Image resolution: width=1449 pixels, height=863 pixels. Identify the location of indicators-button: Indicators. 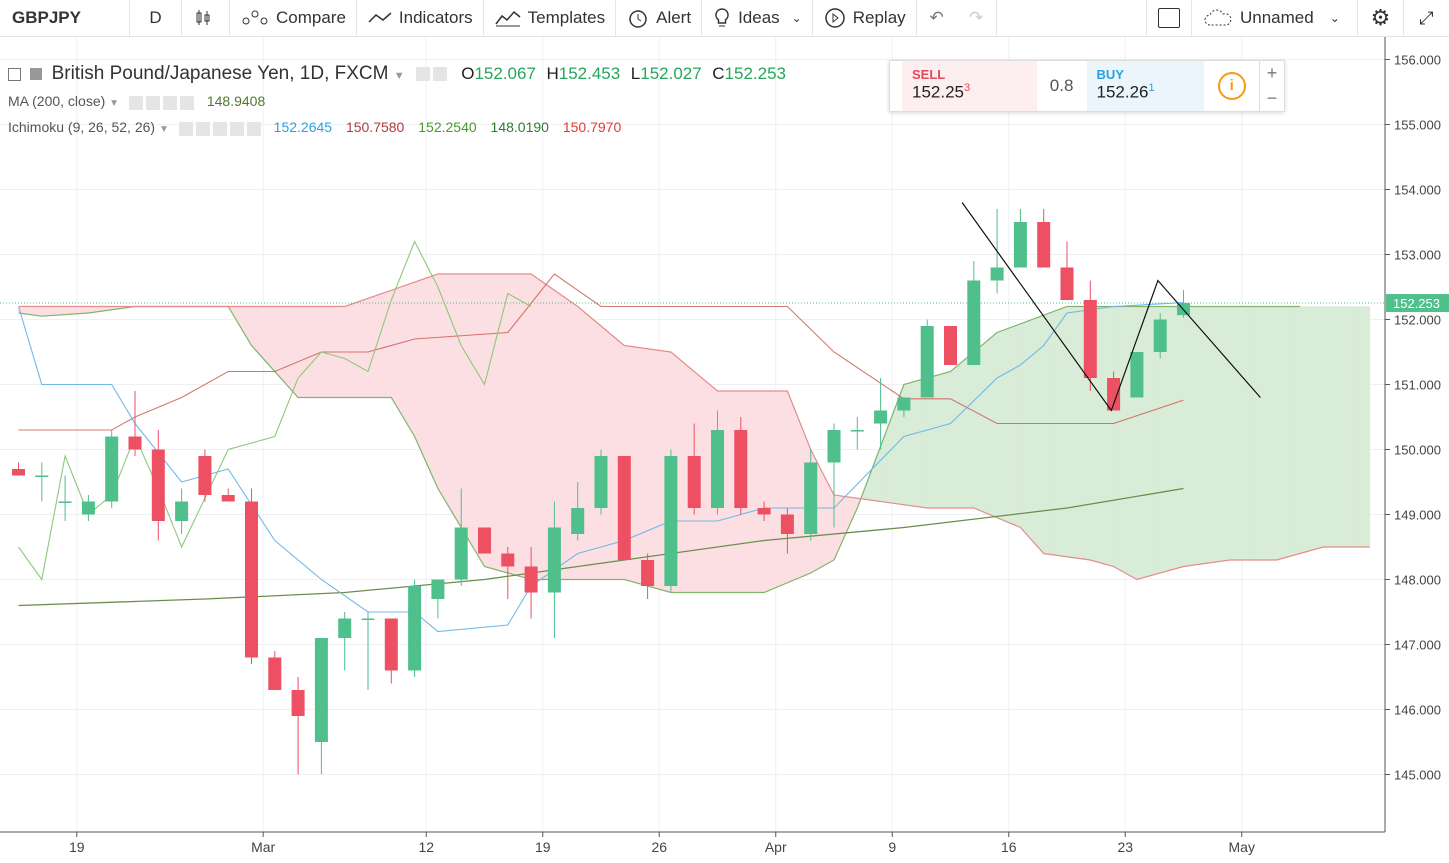
(420, 18).